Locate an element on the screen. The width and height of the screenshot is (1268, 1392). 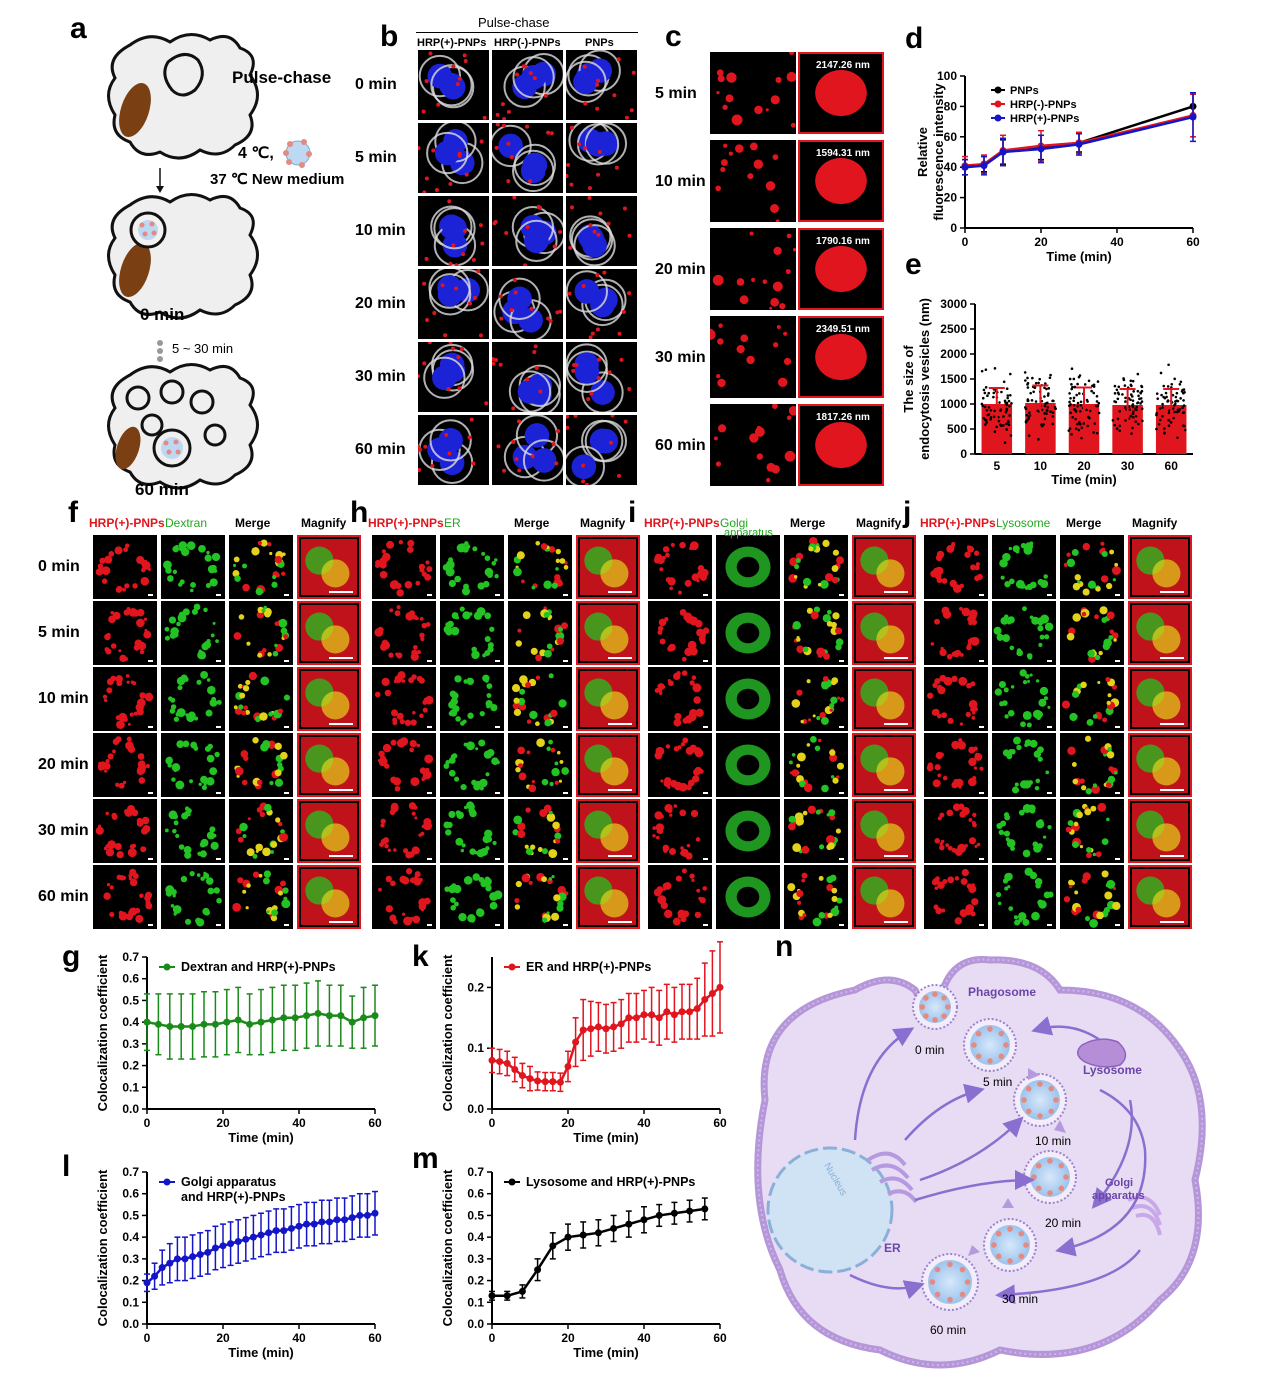
c-row-label: 20 min is located at coordinates (680, 269).